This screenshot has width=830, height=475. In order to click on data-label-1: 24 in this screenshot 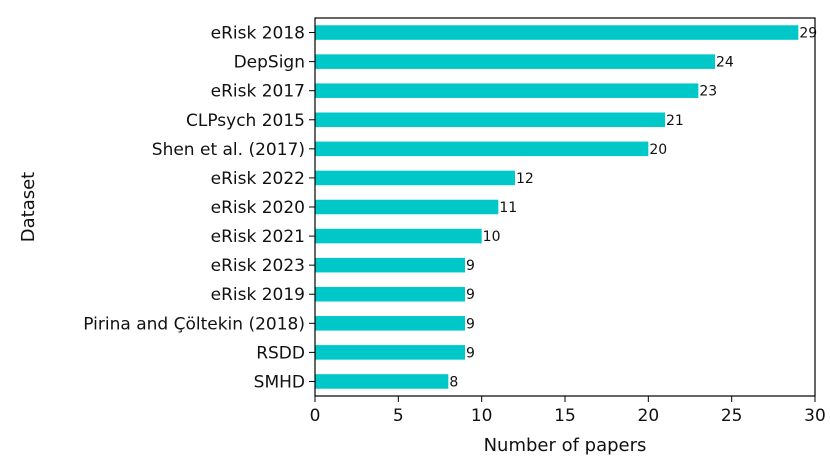, I will do `click(725, 63)`.